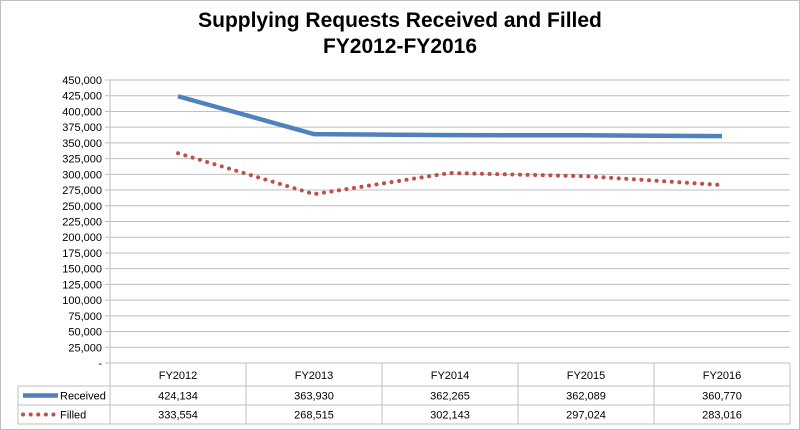 This screenshot has height=430, width=800. I want to click on series-line-received, so click(450, 116).